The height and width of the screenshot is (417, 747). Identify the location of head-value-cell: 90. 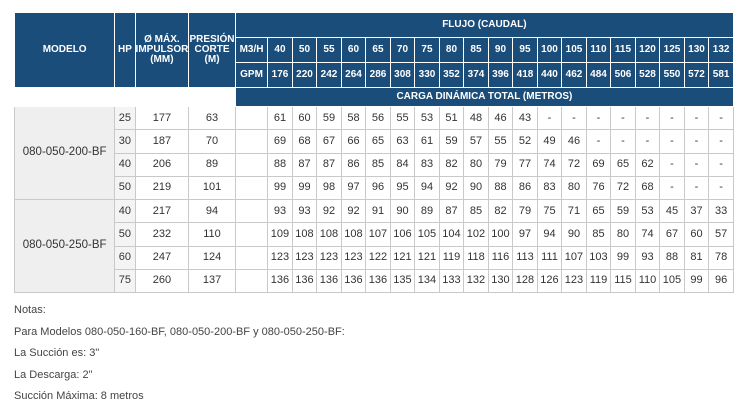
(476, 188).